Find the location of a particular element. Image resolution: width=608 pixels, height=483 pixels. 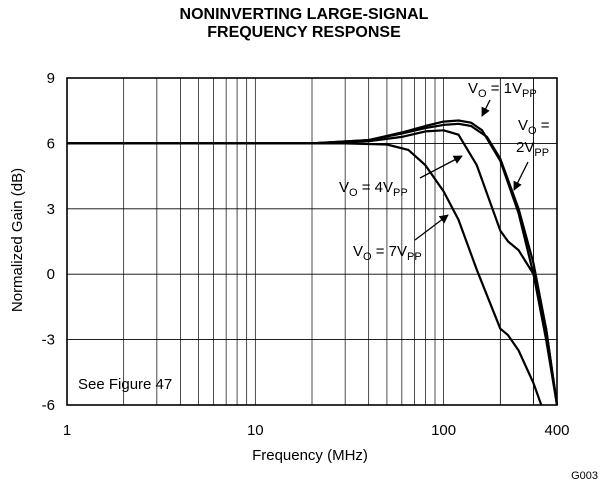

x-tick-label: 1 is located at coordinates (67, 430).